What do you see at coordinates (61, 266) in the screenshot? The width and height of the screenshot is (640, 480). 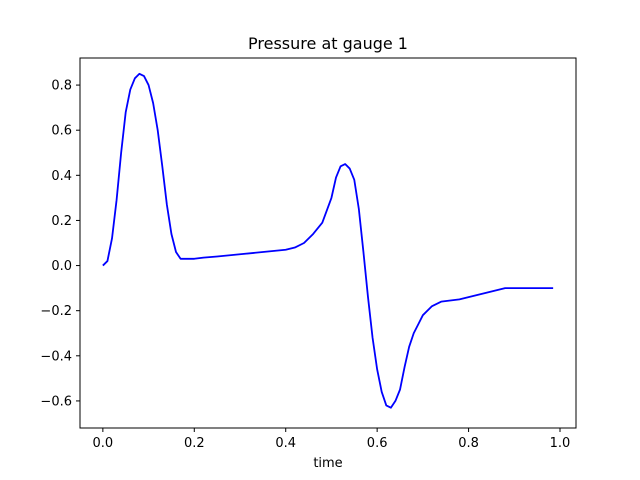 I see `y-tick-label: 0.0` at bounding box center [61, 266].